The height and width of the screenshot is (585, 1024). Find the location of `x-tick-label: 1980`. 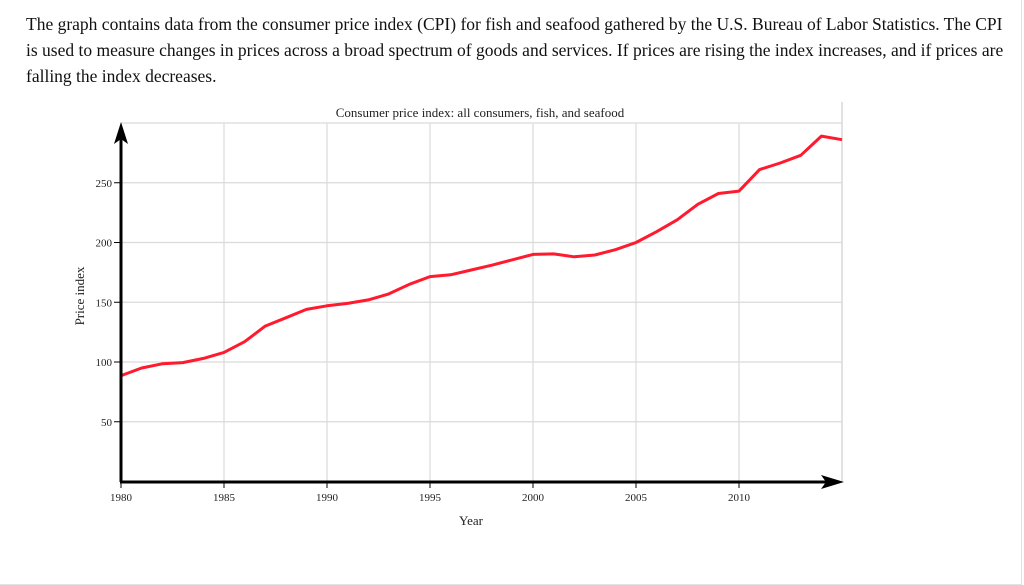

x-tick-label: 1980 is located at coordinates (121, 498).